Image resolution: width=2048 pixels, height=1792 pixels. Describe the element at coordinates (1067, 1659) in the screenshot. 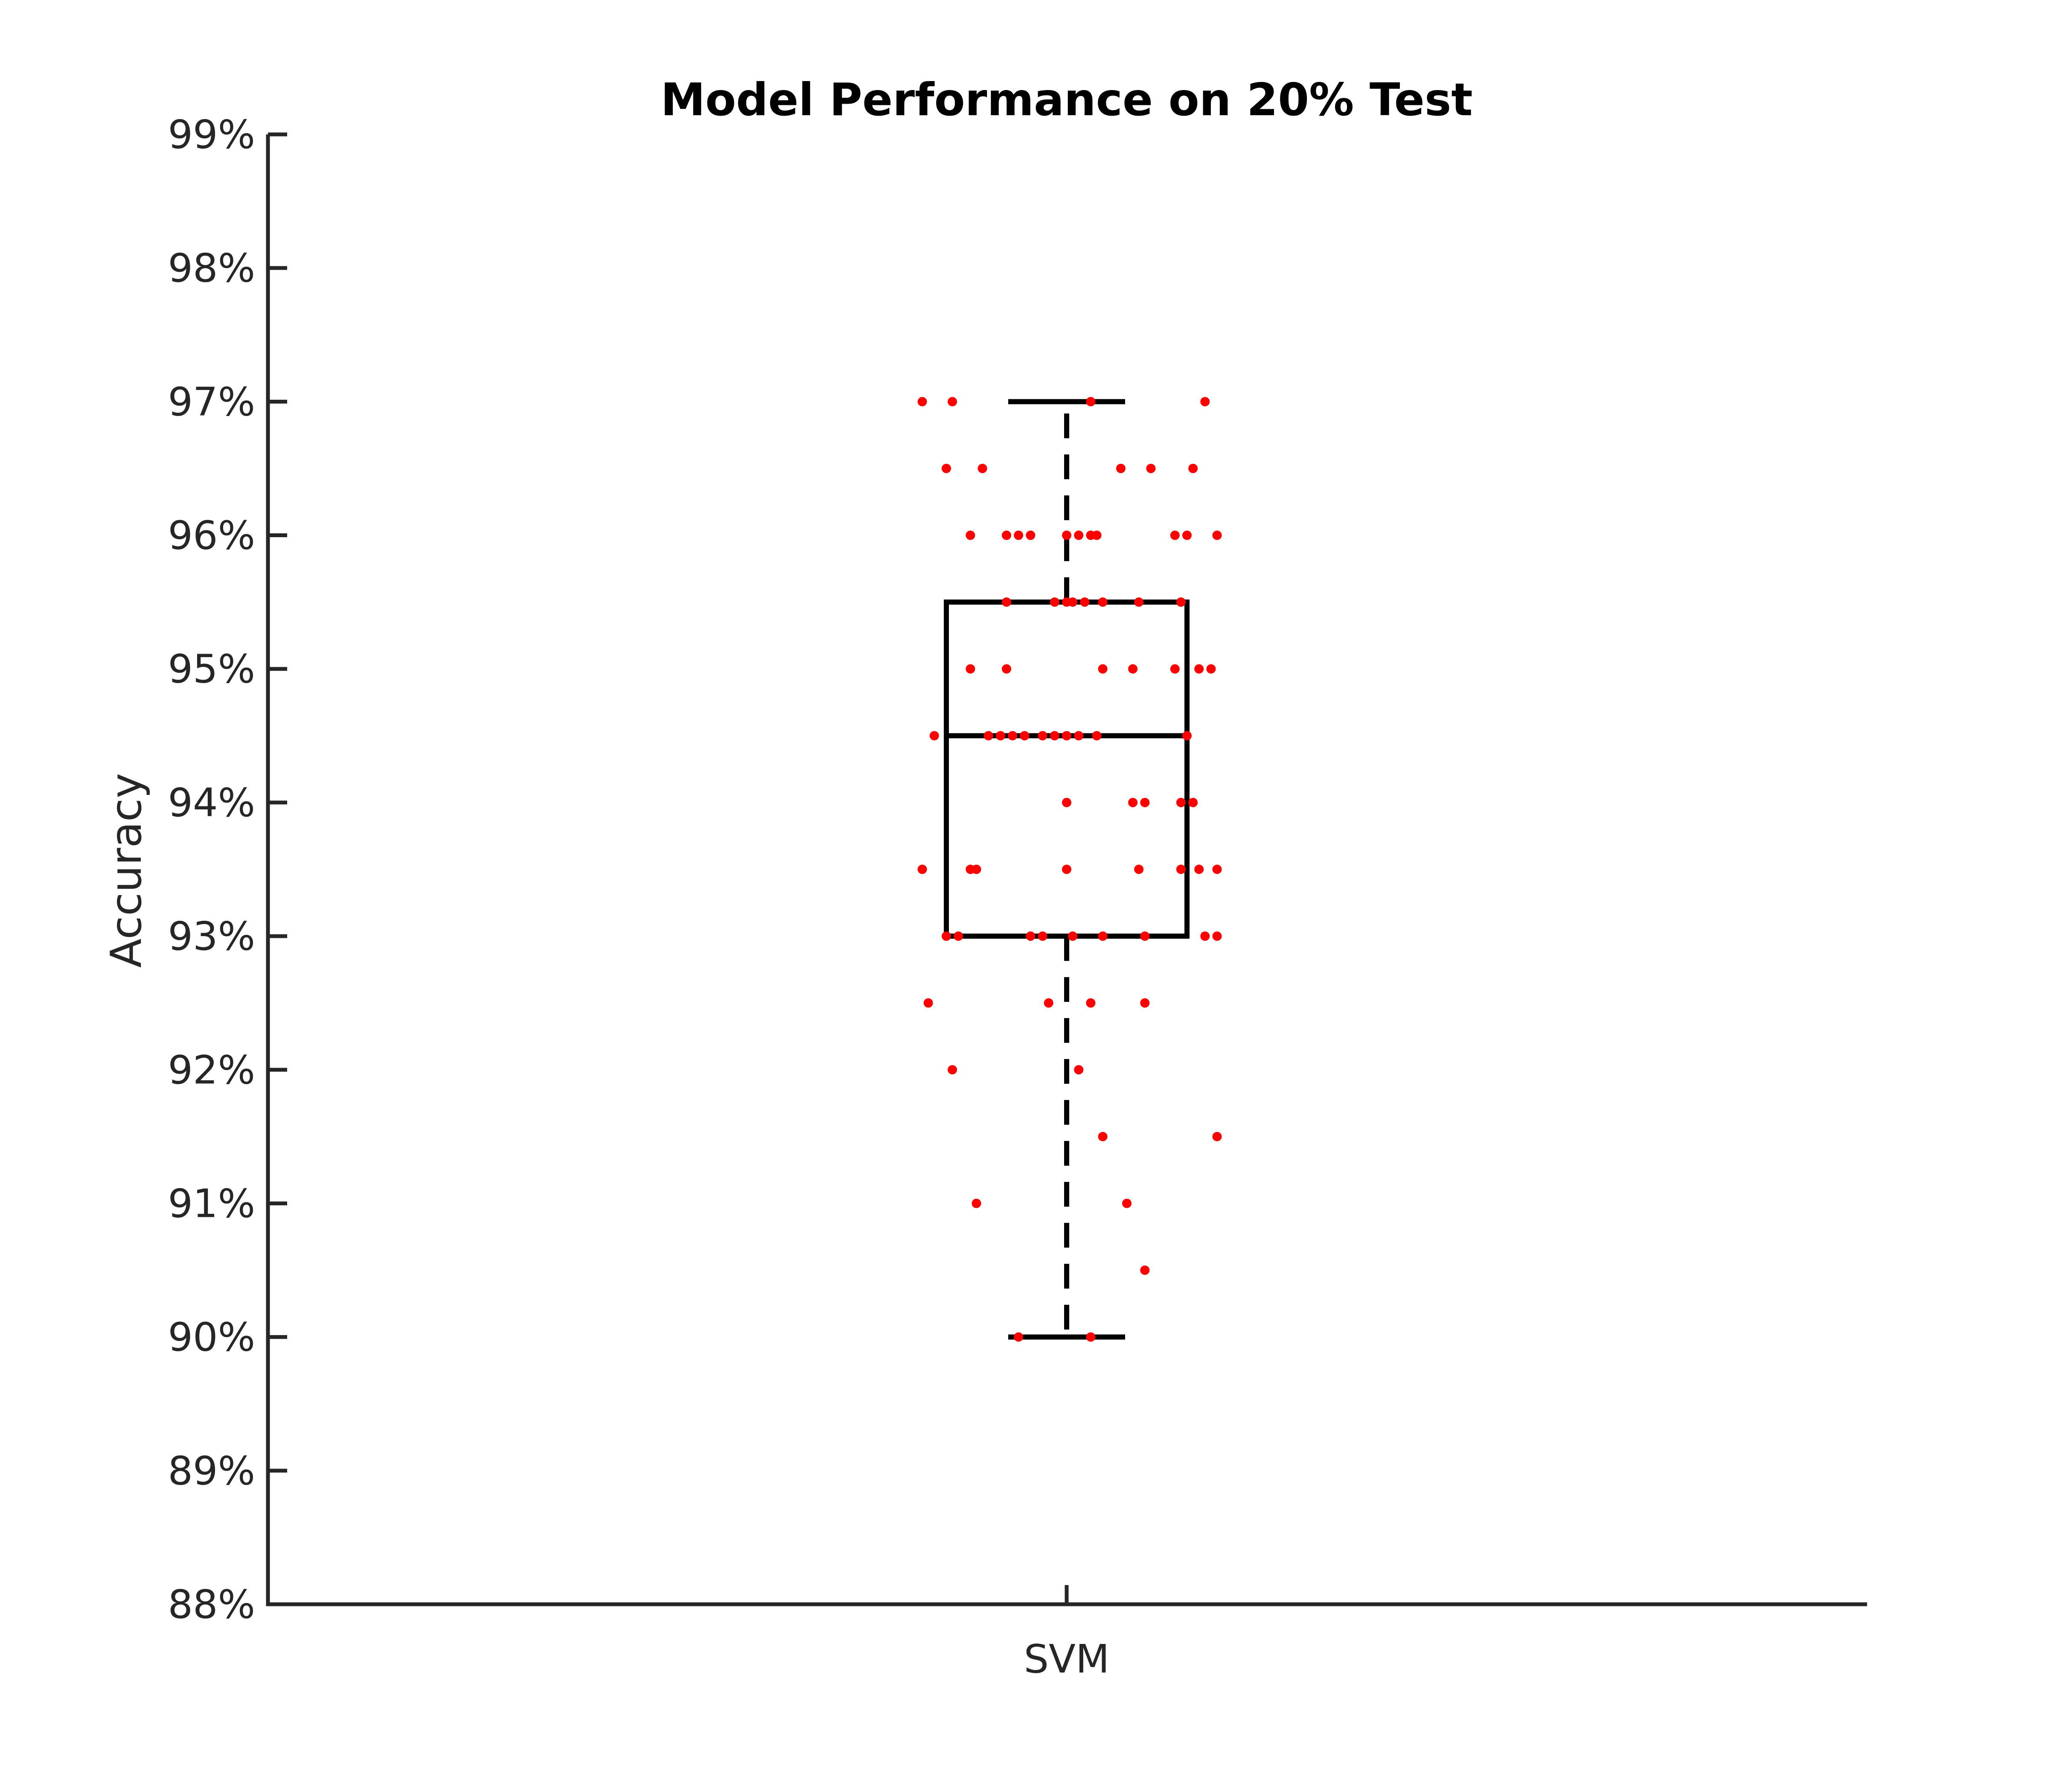

I see `x-tick-label: SVM` at that location.